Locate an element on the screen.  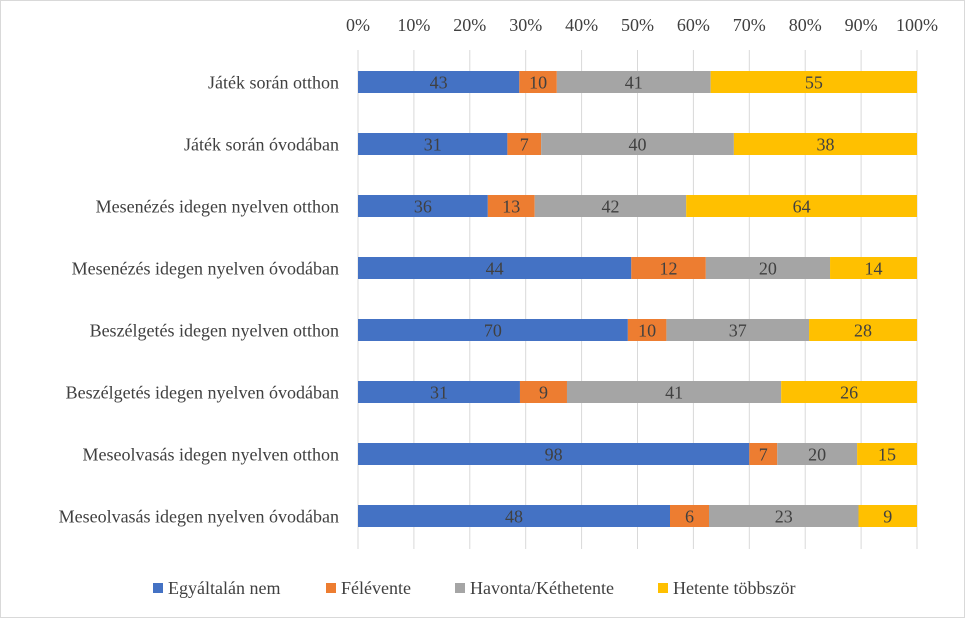
x-tick-label: 20% is located at coordinates (469, 25).